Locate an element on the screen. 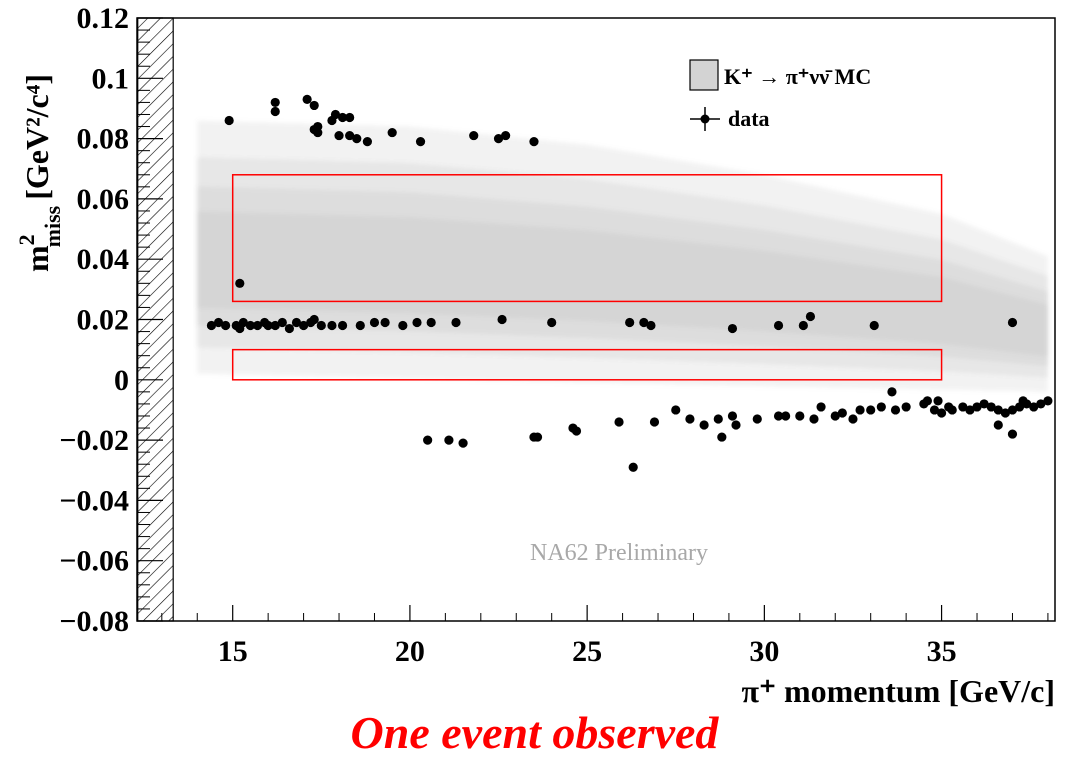 This screenshot has height=767, width=1069. legend-data-marker is located at coordinates (705, 119).